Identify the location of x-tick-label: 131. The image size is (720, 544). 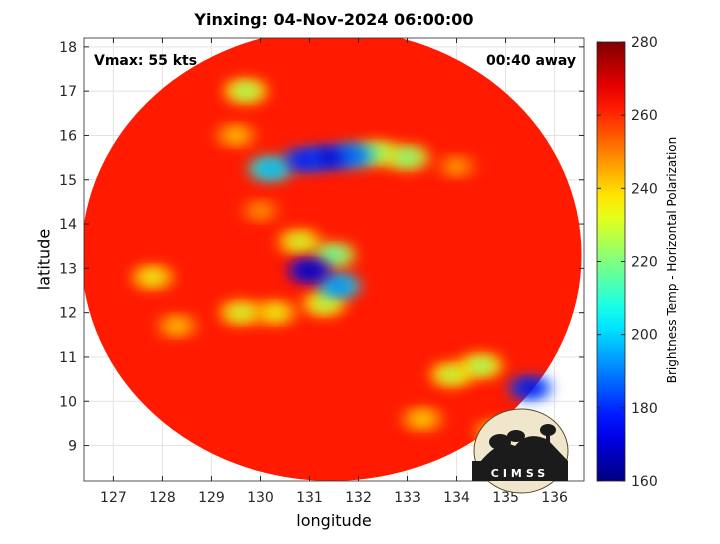
(309, 498).